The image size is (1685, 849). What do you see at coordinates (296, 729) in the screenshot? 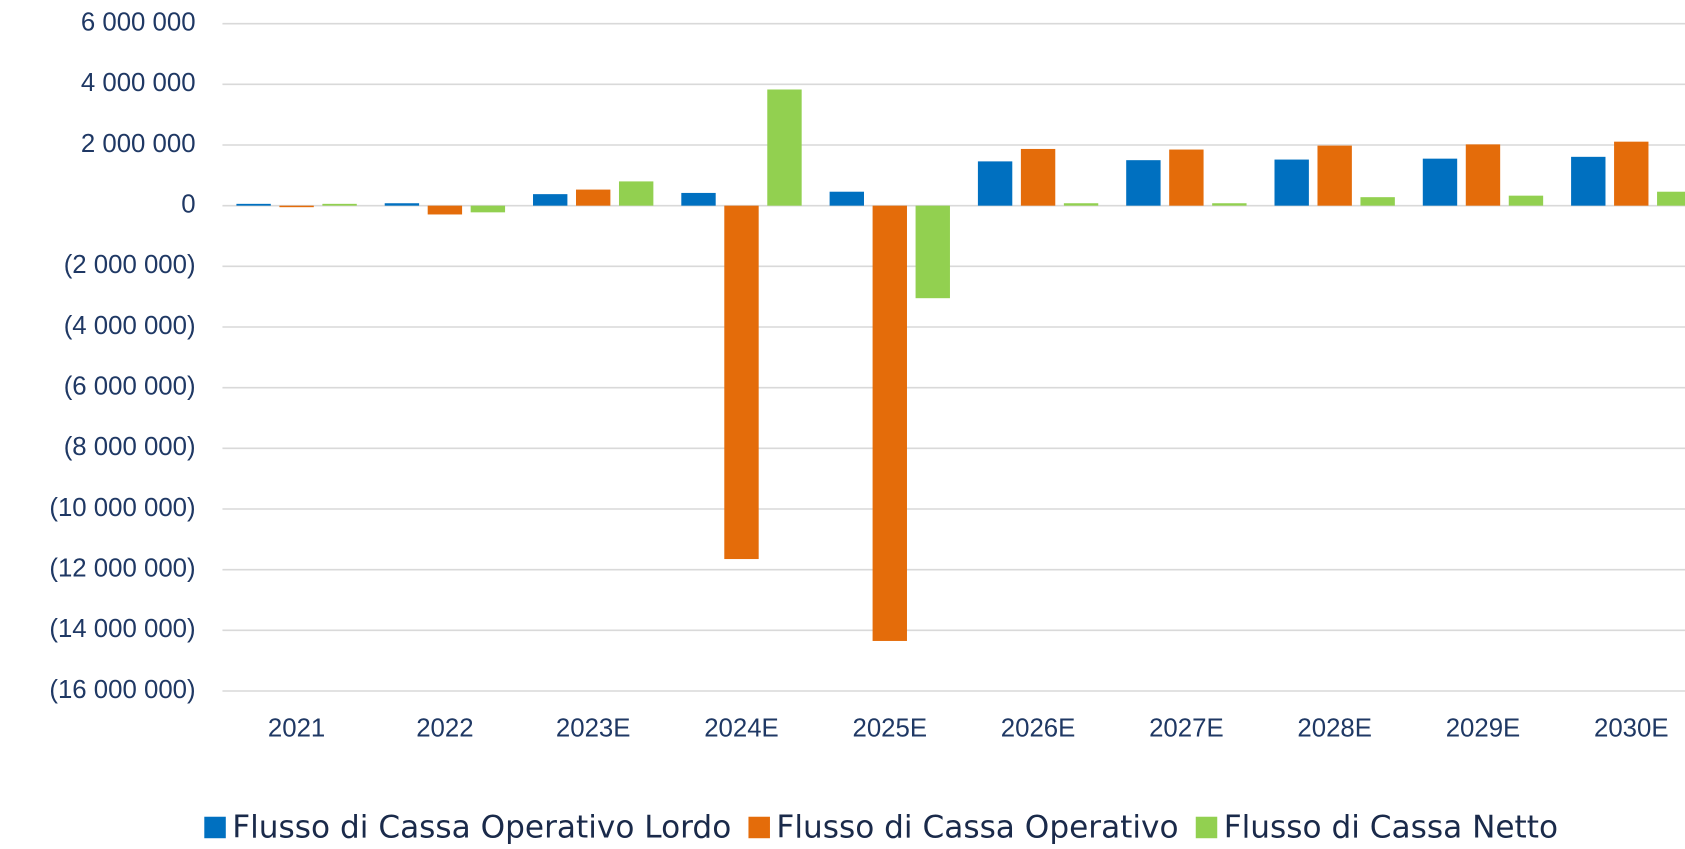
I see `x-tick-label: 2021` at bounding box center [296, 729].